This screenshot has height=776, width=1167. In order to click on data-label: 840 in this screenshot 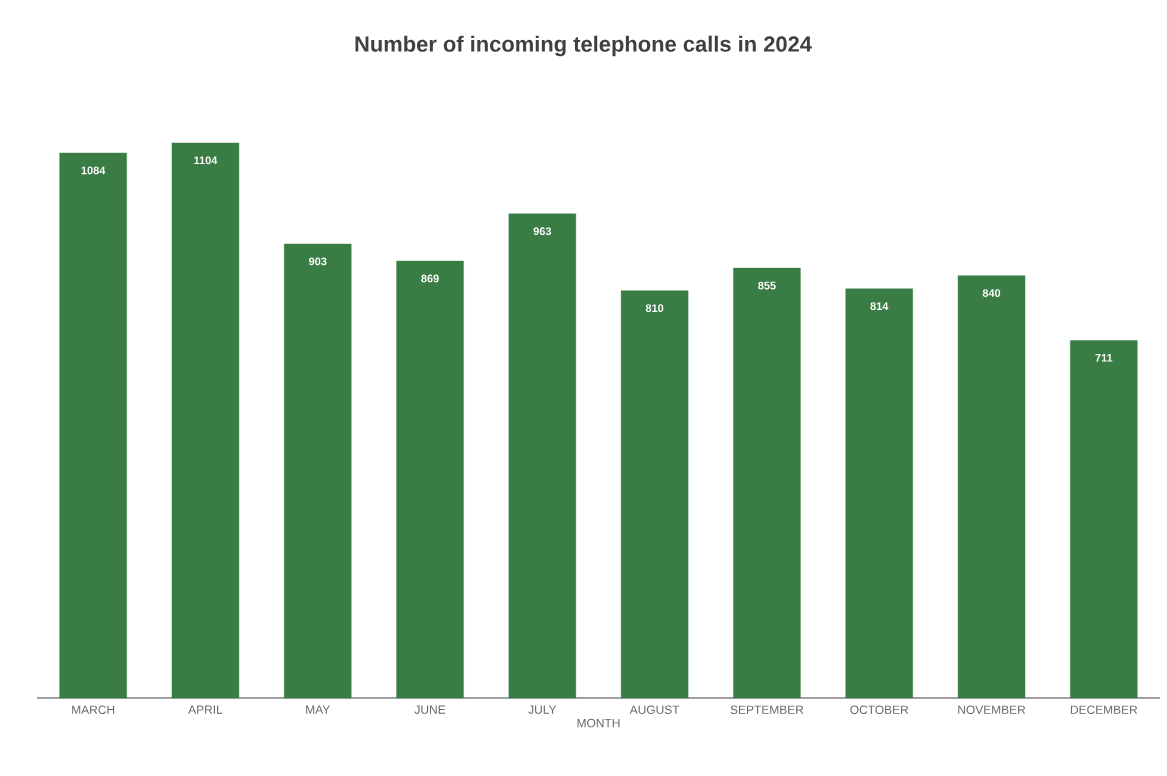, I will do `click(991, 293)`.